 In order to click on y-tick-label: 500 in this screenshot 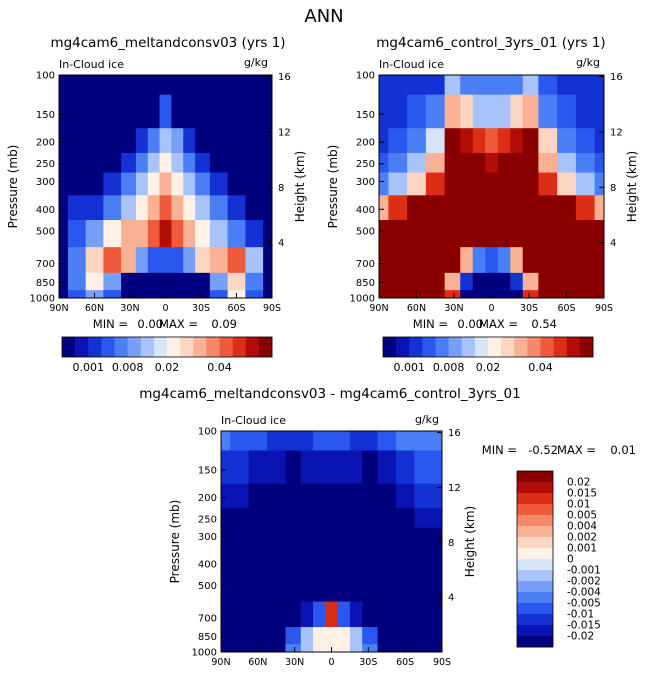, I will do `click(365, 231)`.